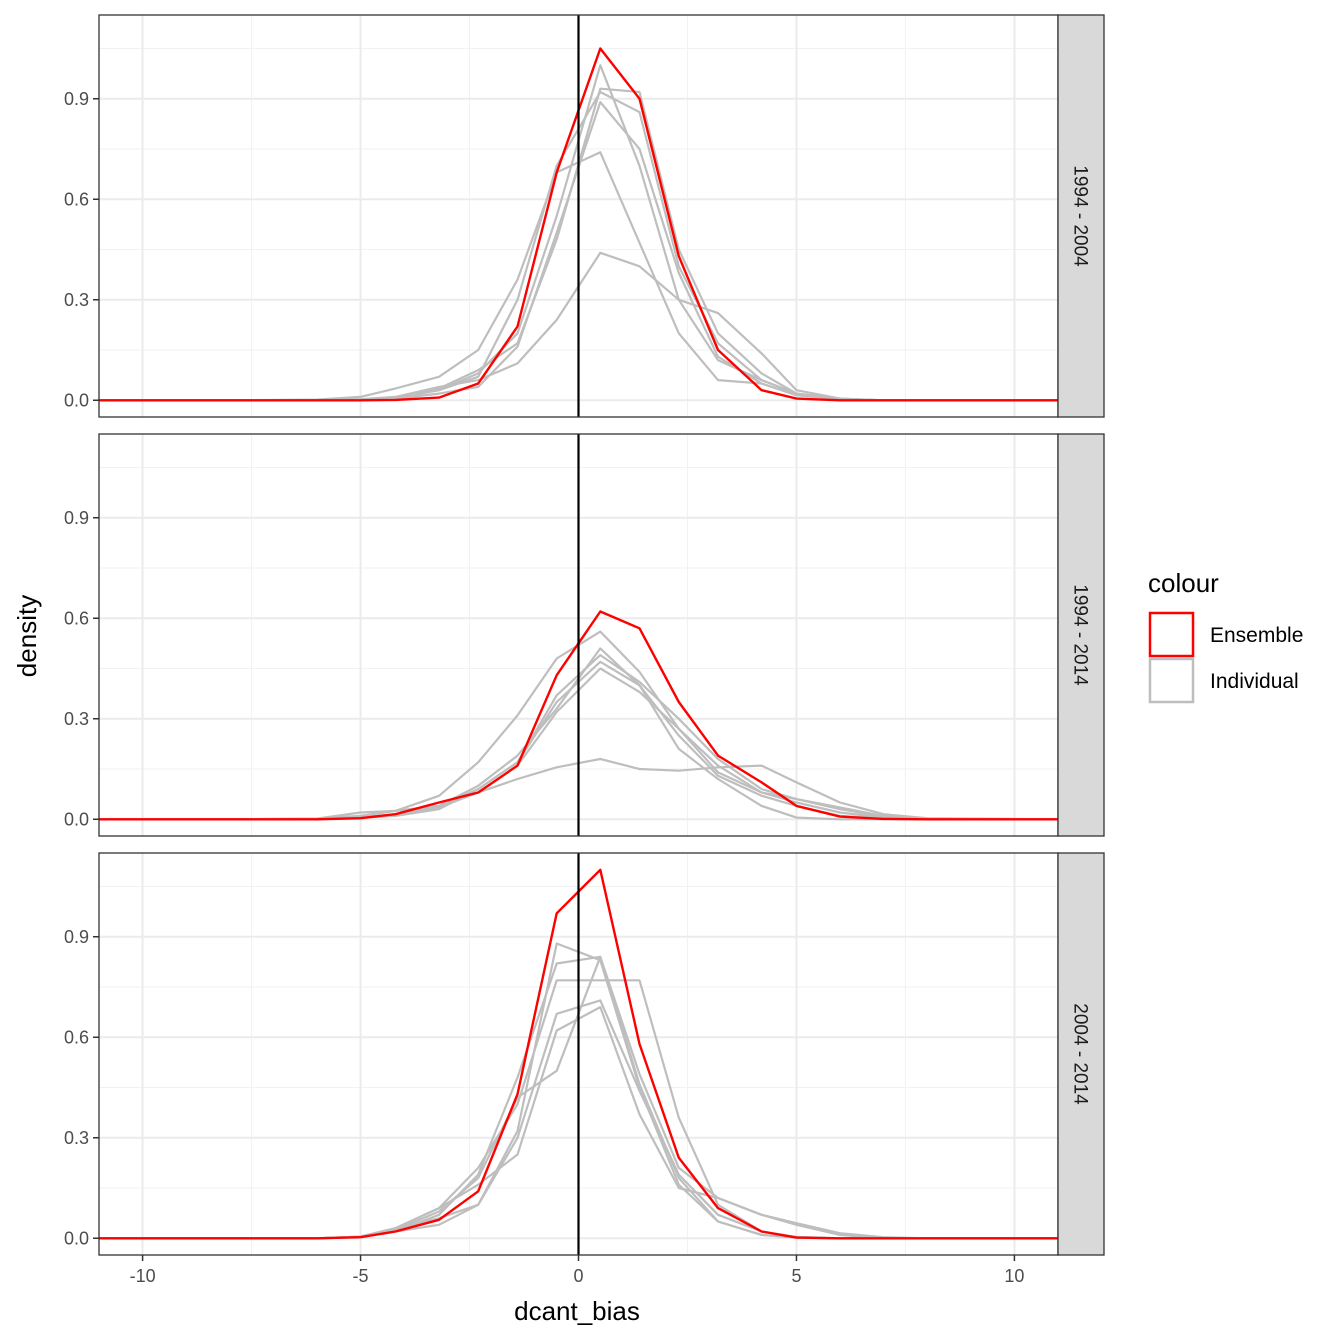 The width and height of the screenshot is (1344, 1344). I want to click on legend-key-ensemble, so click(1171, 634).